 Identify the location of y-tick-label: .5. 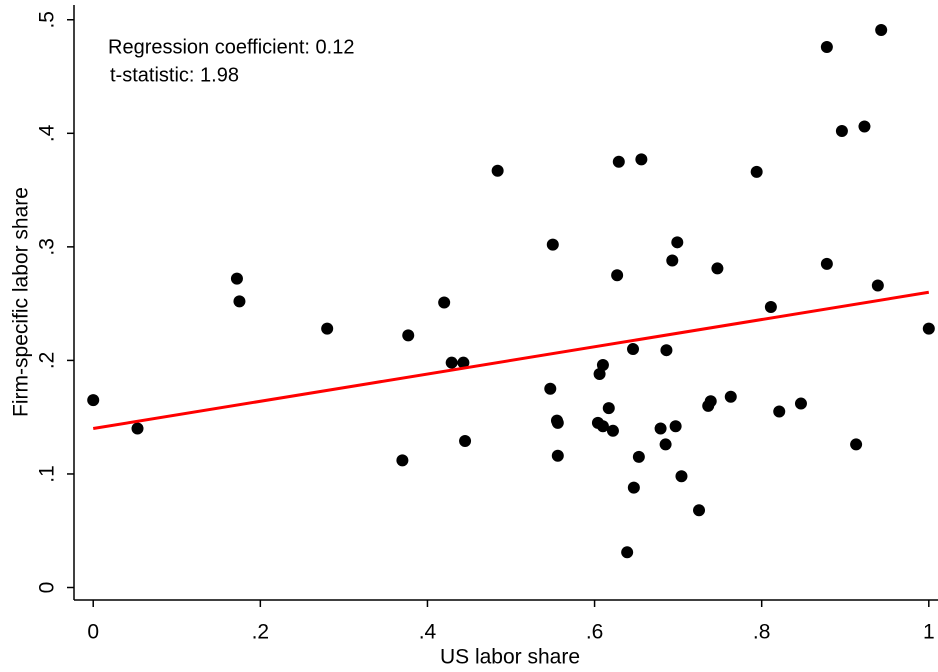
(47, 20).